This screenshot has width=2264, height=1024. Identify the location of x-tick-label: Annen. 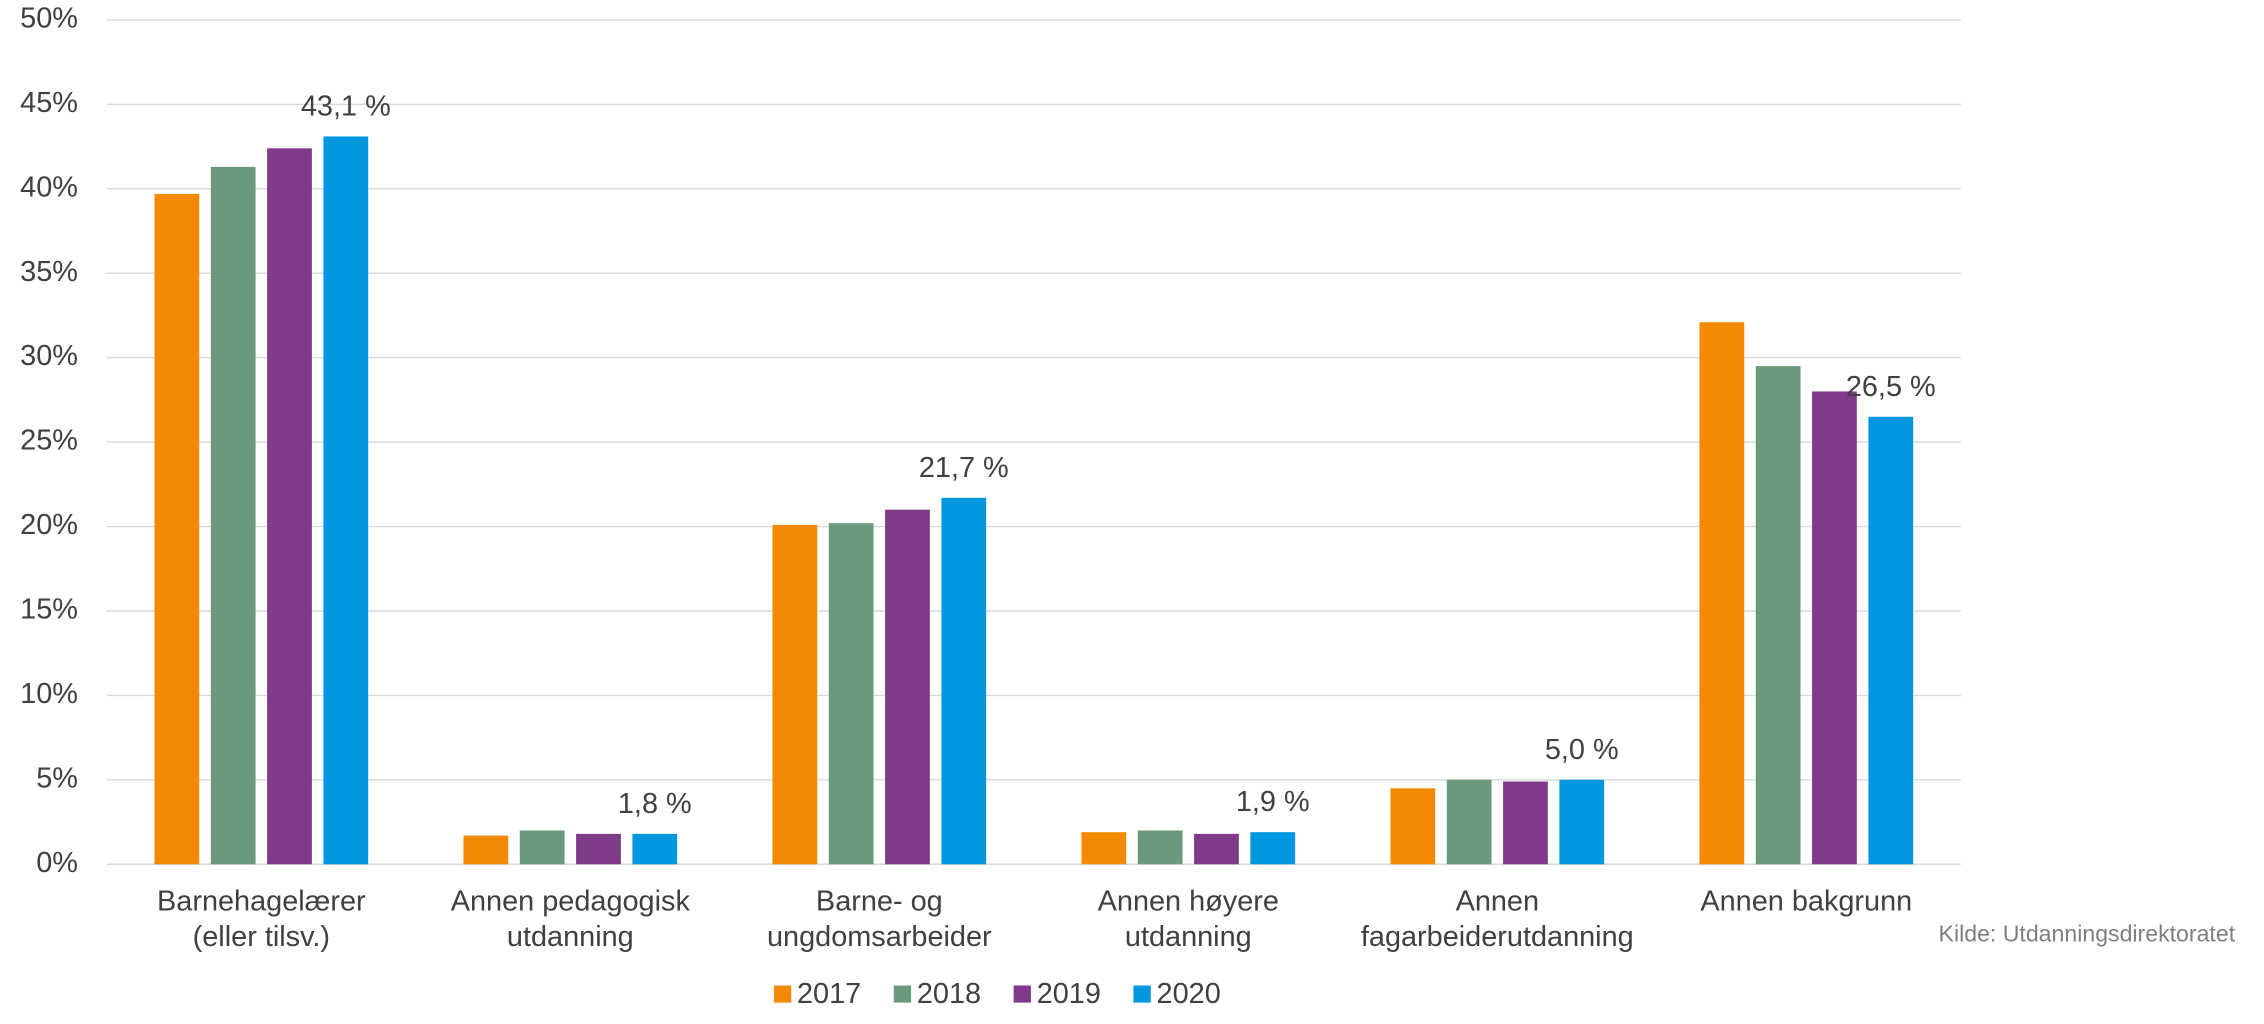
(1497, 901).